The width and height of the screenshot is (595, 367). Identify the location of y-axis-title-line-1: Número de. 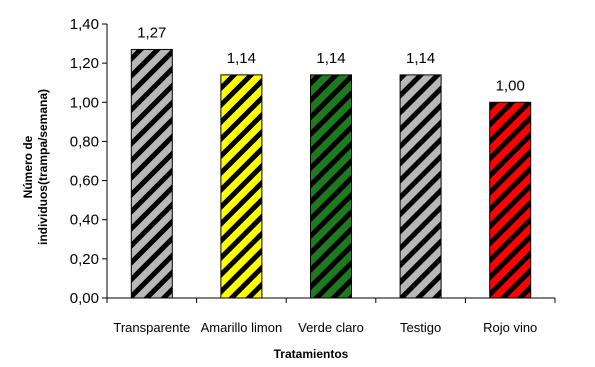
(28, 166).